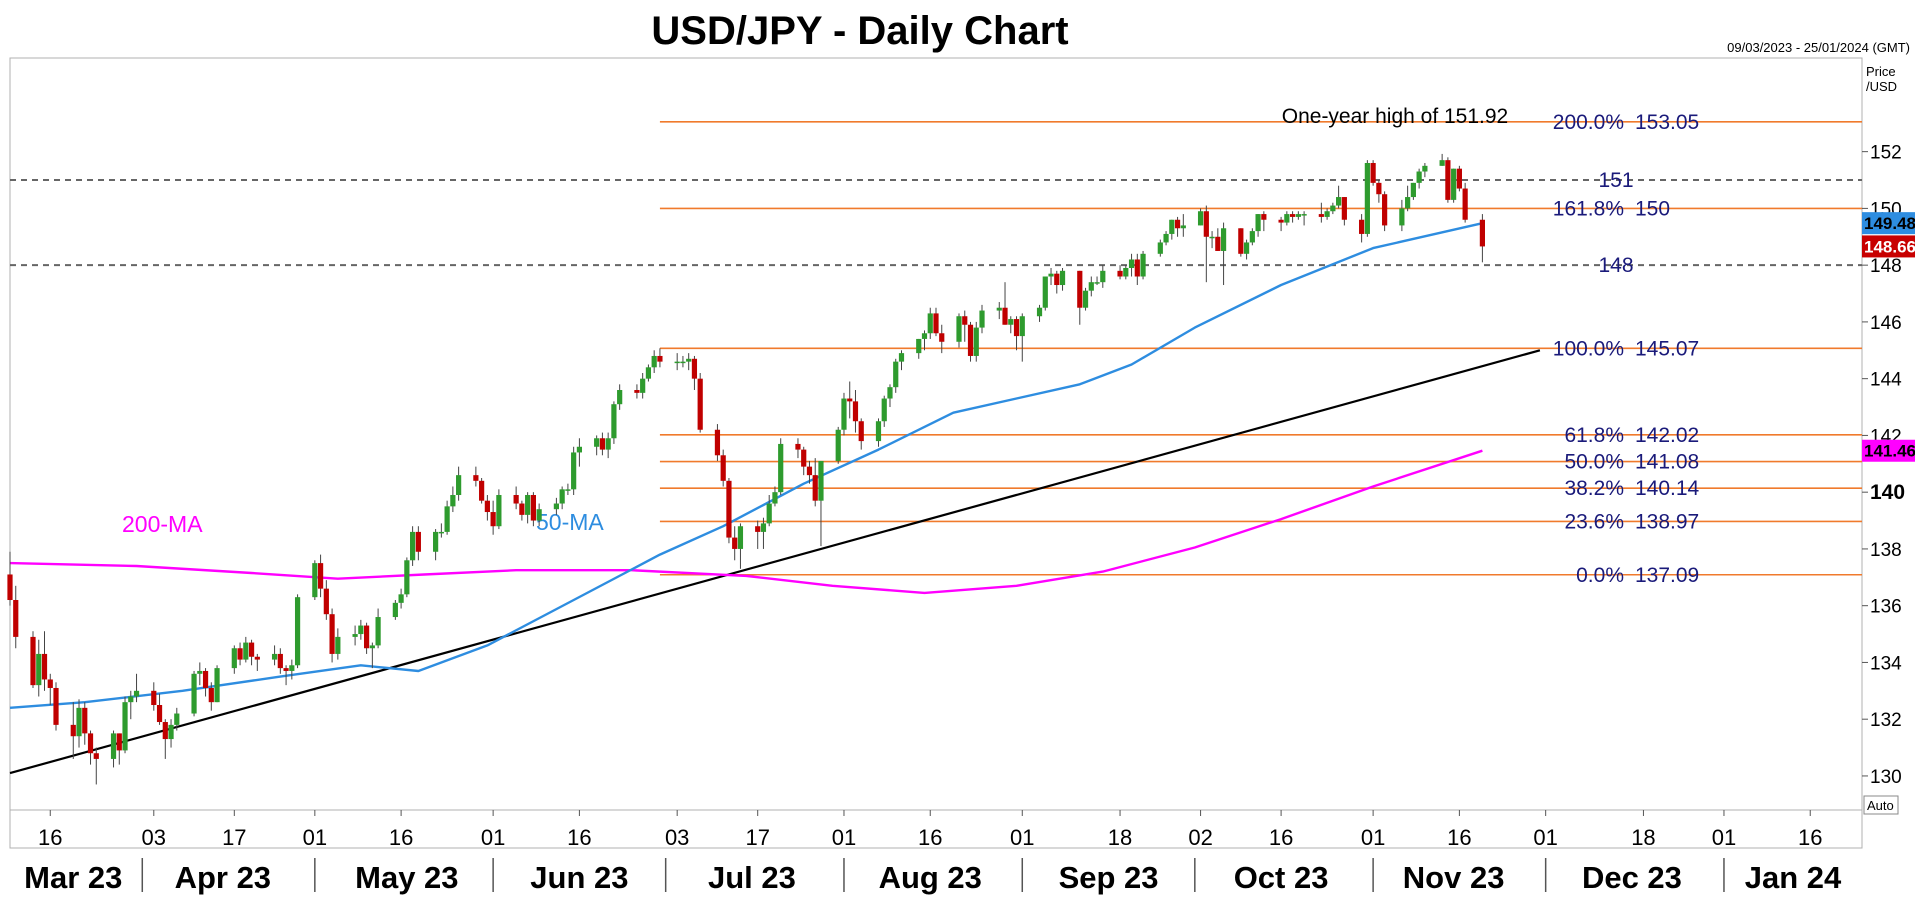 The height and width of the screenshot is (918, 1915). I want to click on fib-value-label: 137.09, so click(1667, 575).